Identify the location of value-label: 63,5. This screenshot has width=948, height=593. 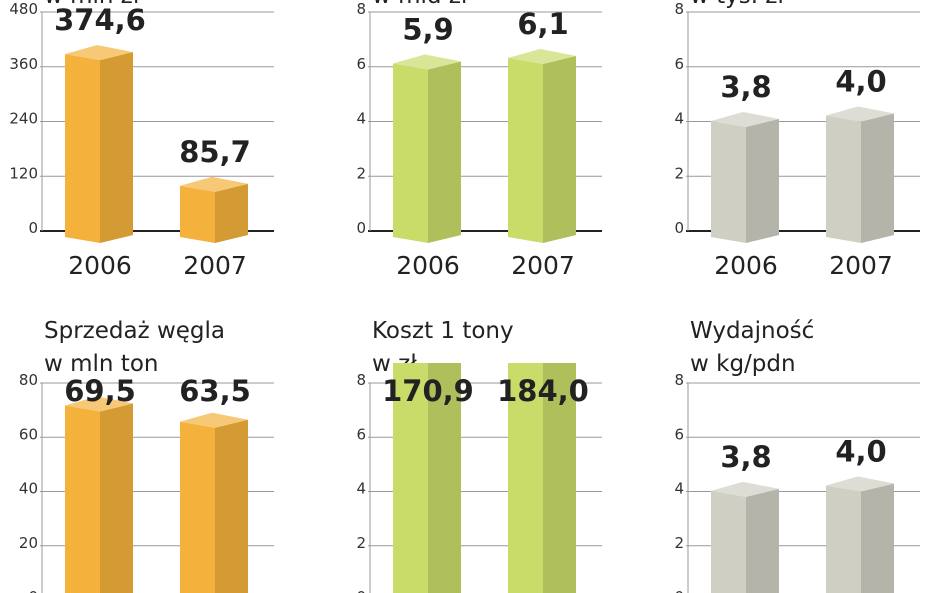
(215, 391).